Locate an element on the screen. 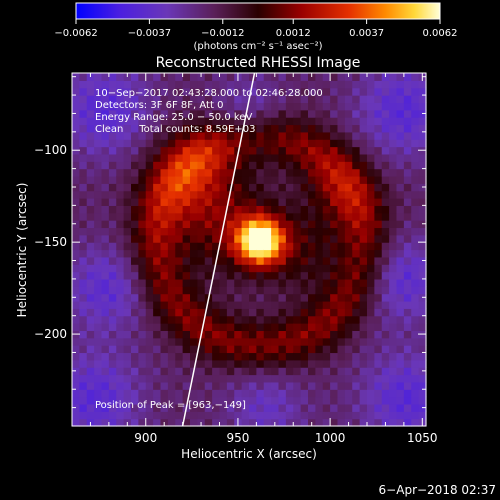 The image size is (500, 500). x-tick-label: 950 is located at coordinates (237, 438).